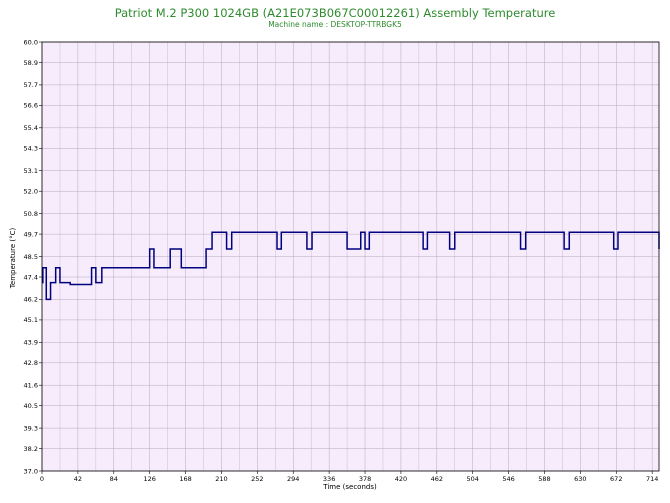 This screenshot has width=670, height=503. Describe the element at coordinates (78, 479) in the screenshot. I see `x-tick-label: 42` at that location.